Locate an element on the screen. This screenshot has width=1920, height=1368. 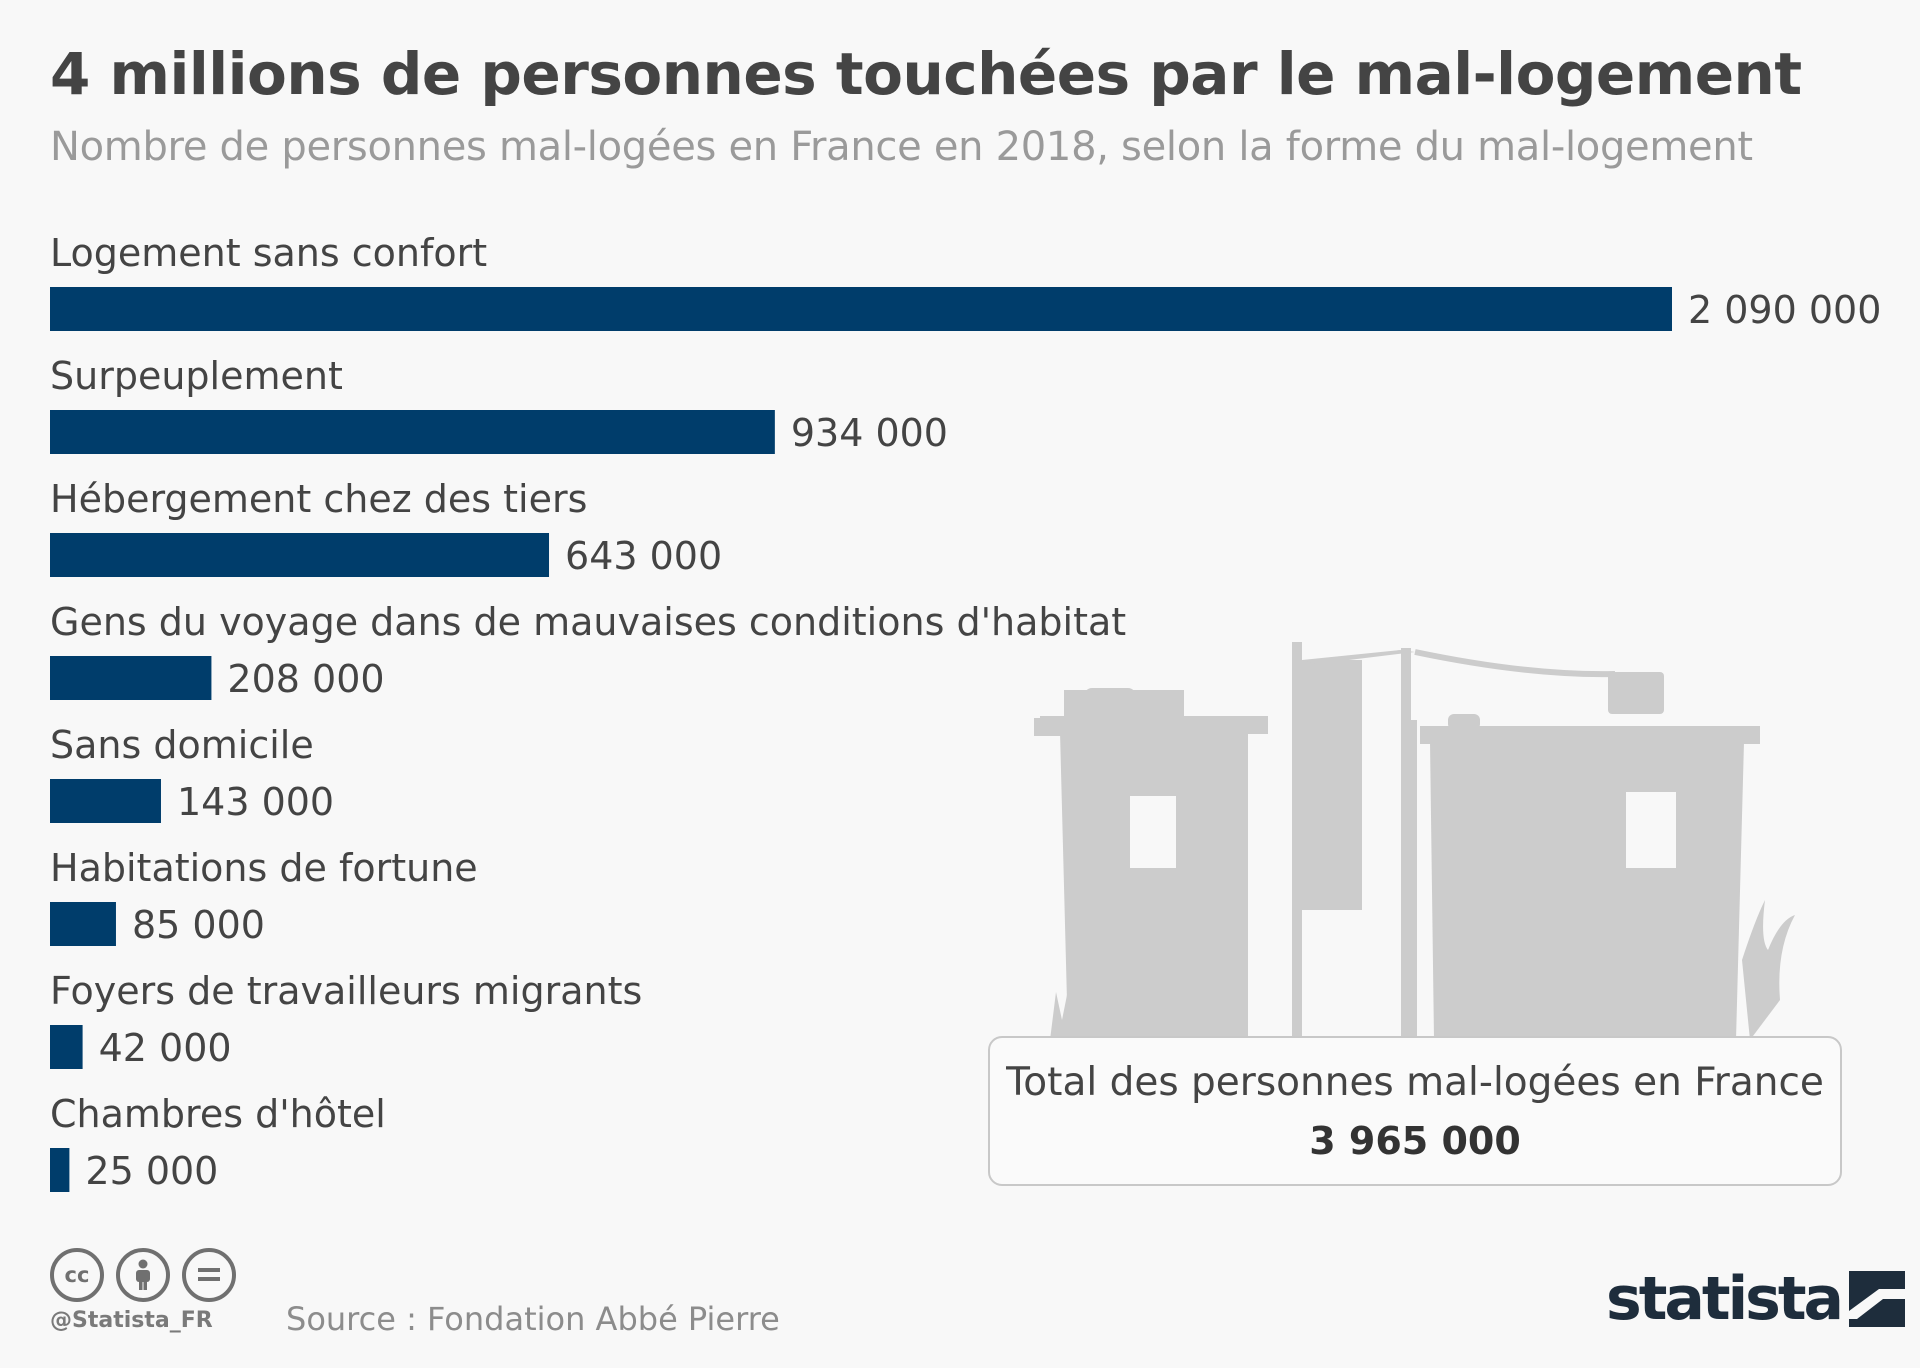
category-label: Logement sans confort is located at coordinates (268, 253).